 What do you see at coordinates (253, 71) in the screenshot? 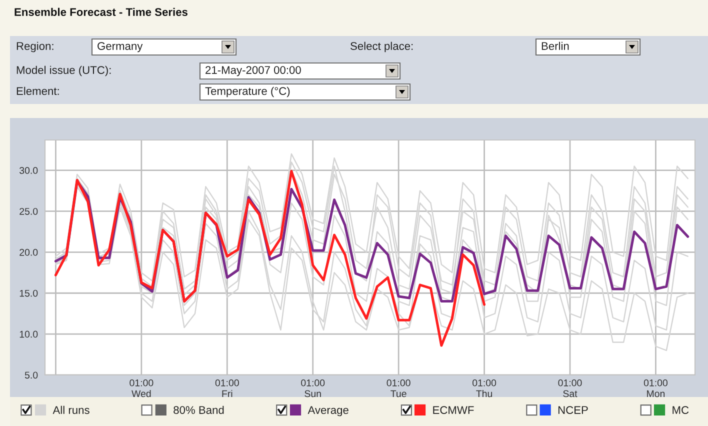
I see `text: 21-May-2007 00:00` at bounding box center [253, 71].